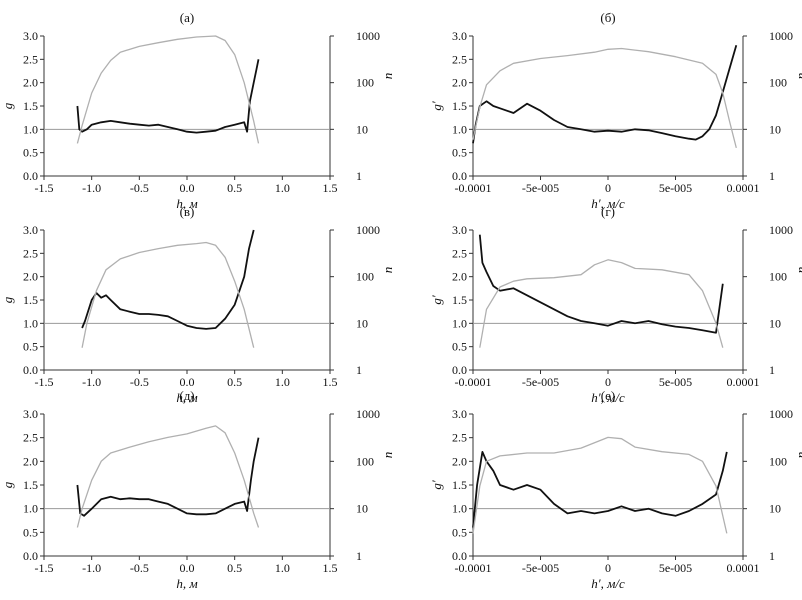 This screenshot has width=802, height=600. Describe the element at coordinates (187, 17) in the screenshot. I see `chart-title: (а)` at that location.